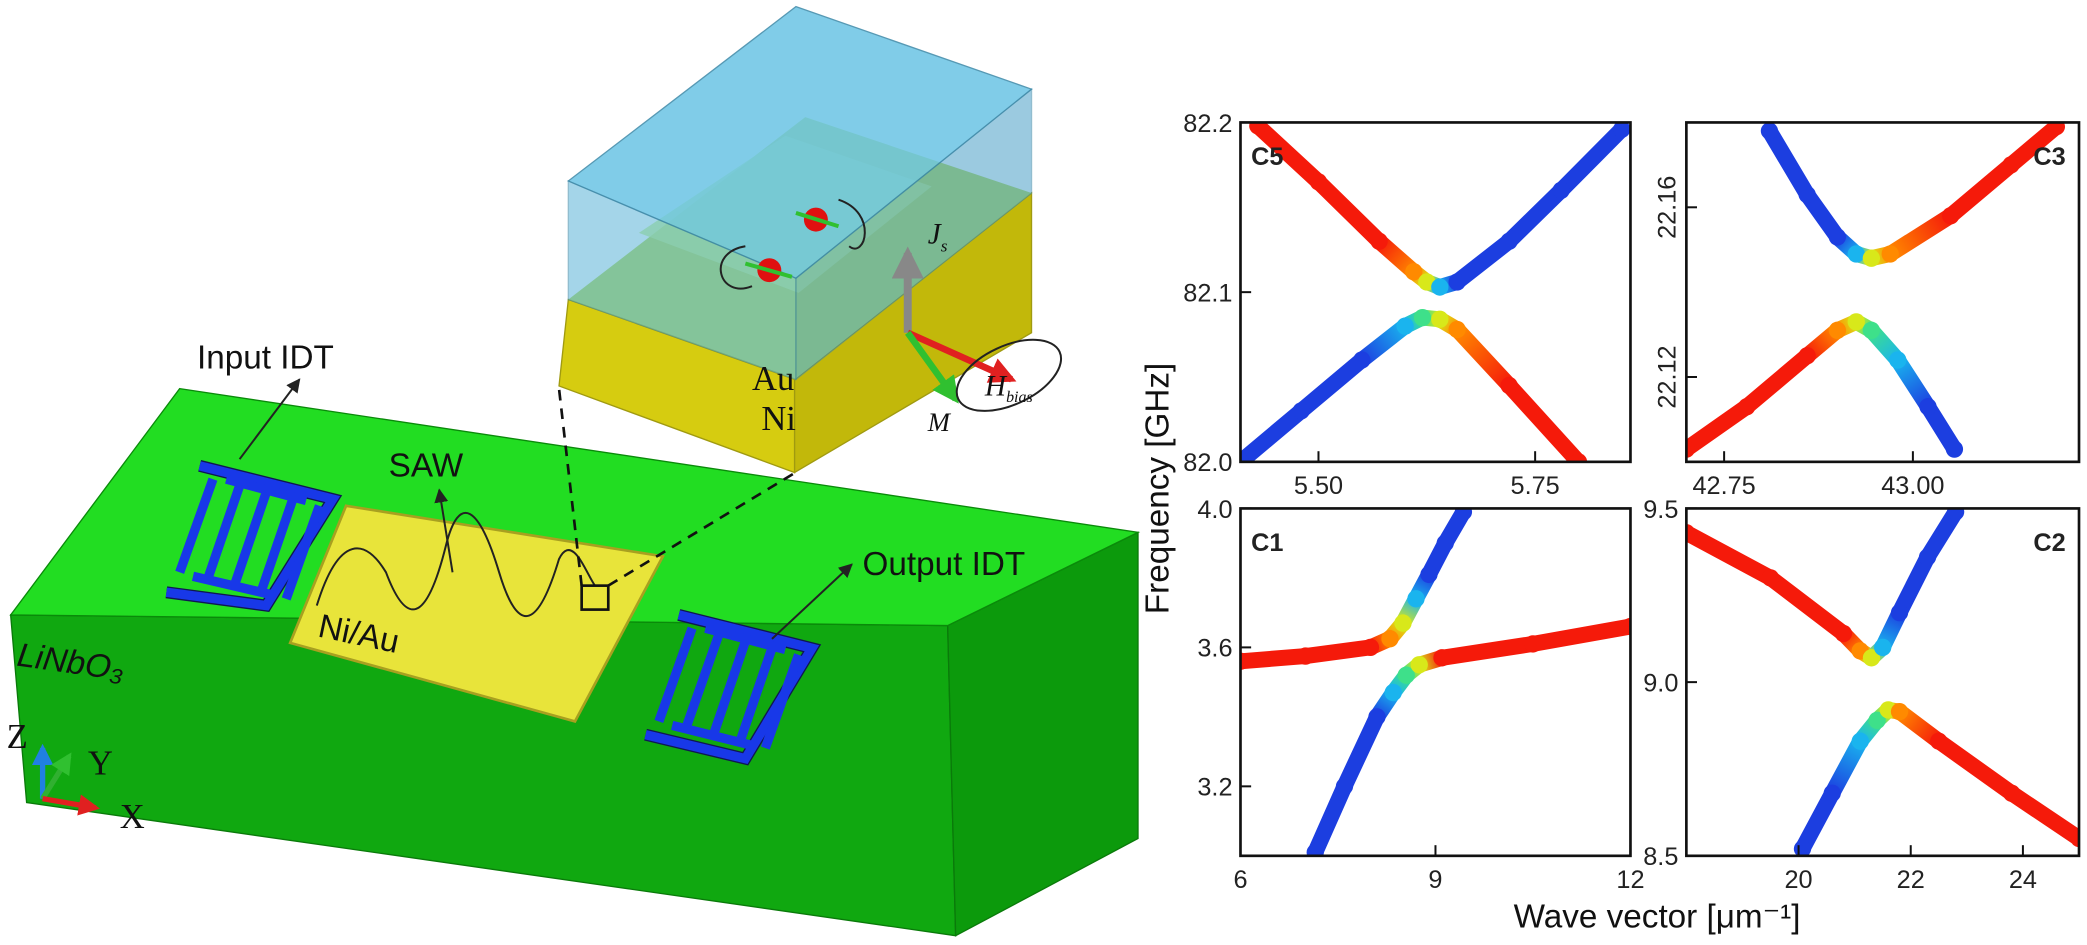  What do you see at coordinates (1911, 880) in the screenshot?
I see `x-tick-label: 22` at bounding box center [1911, 880].